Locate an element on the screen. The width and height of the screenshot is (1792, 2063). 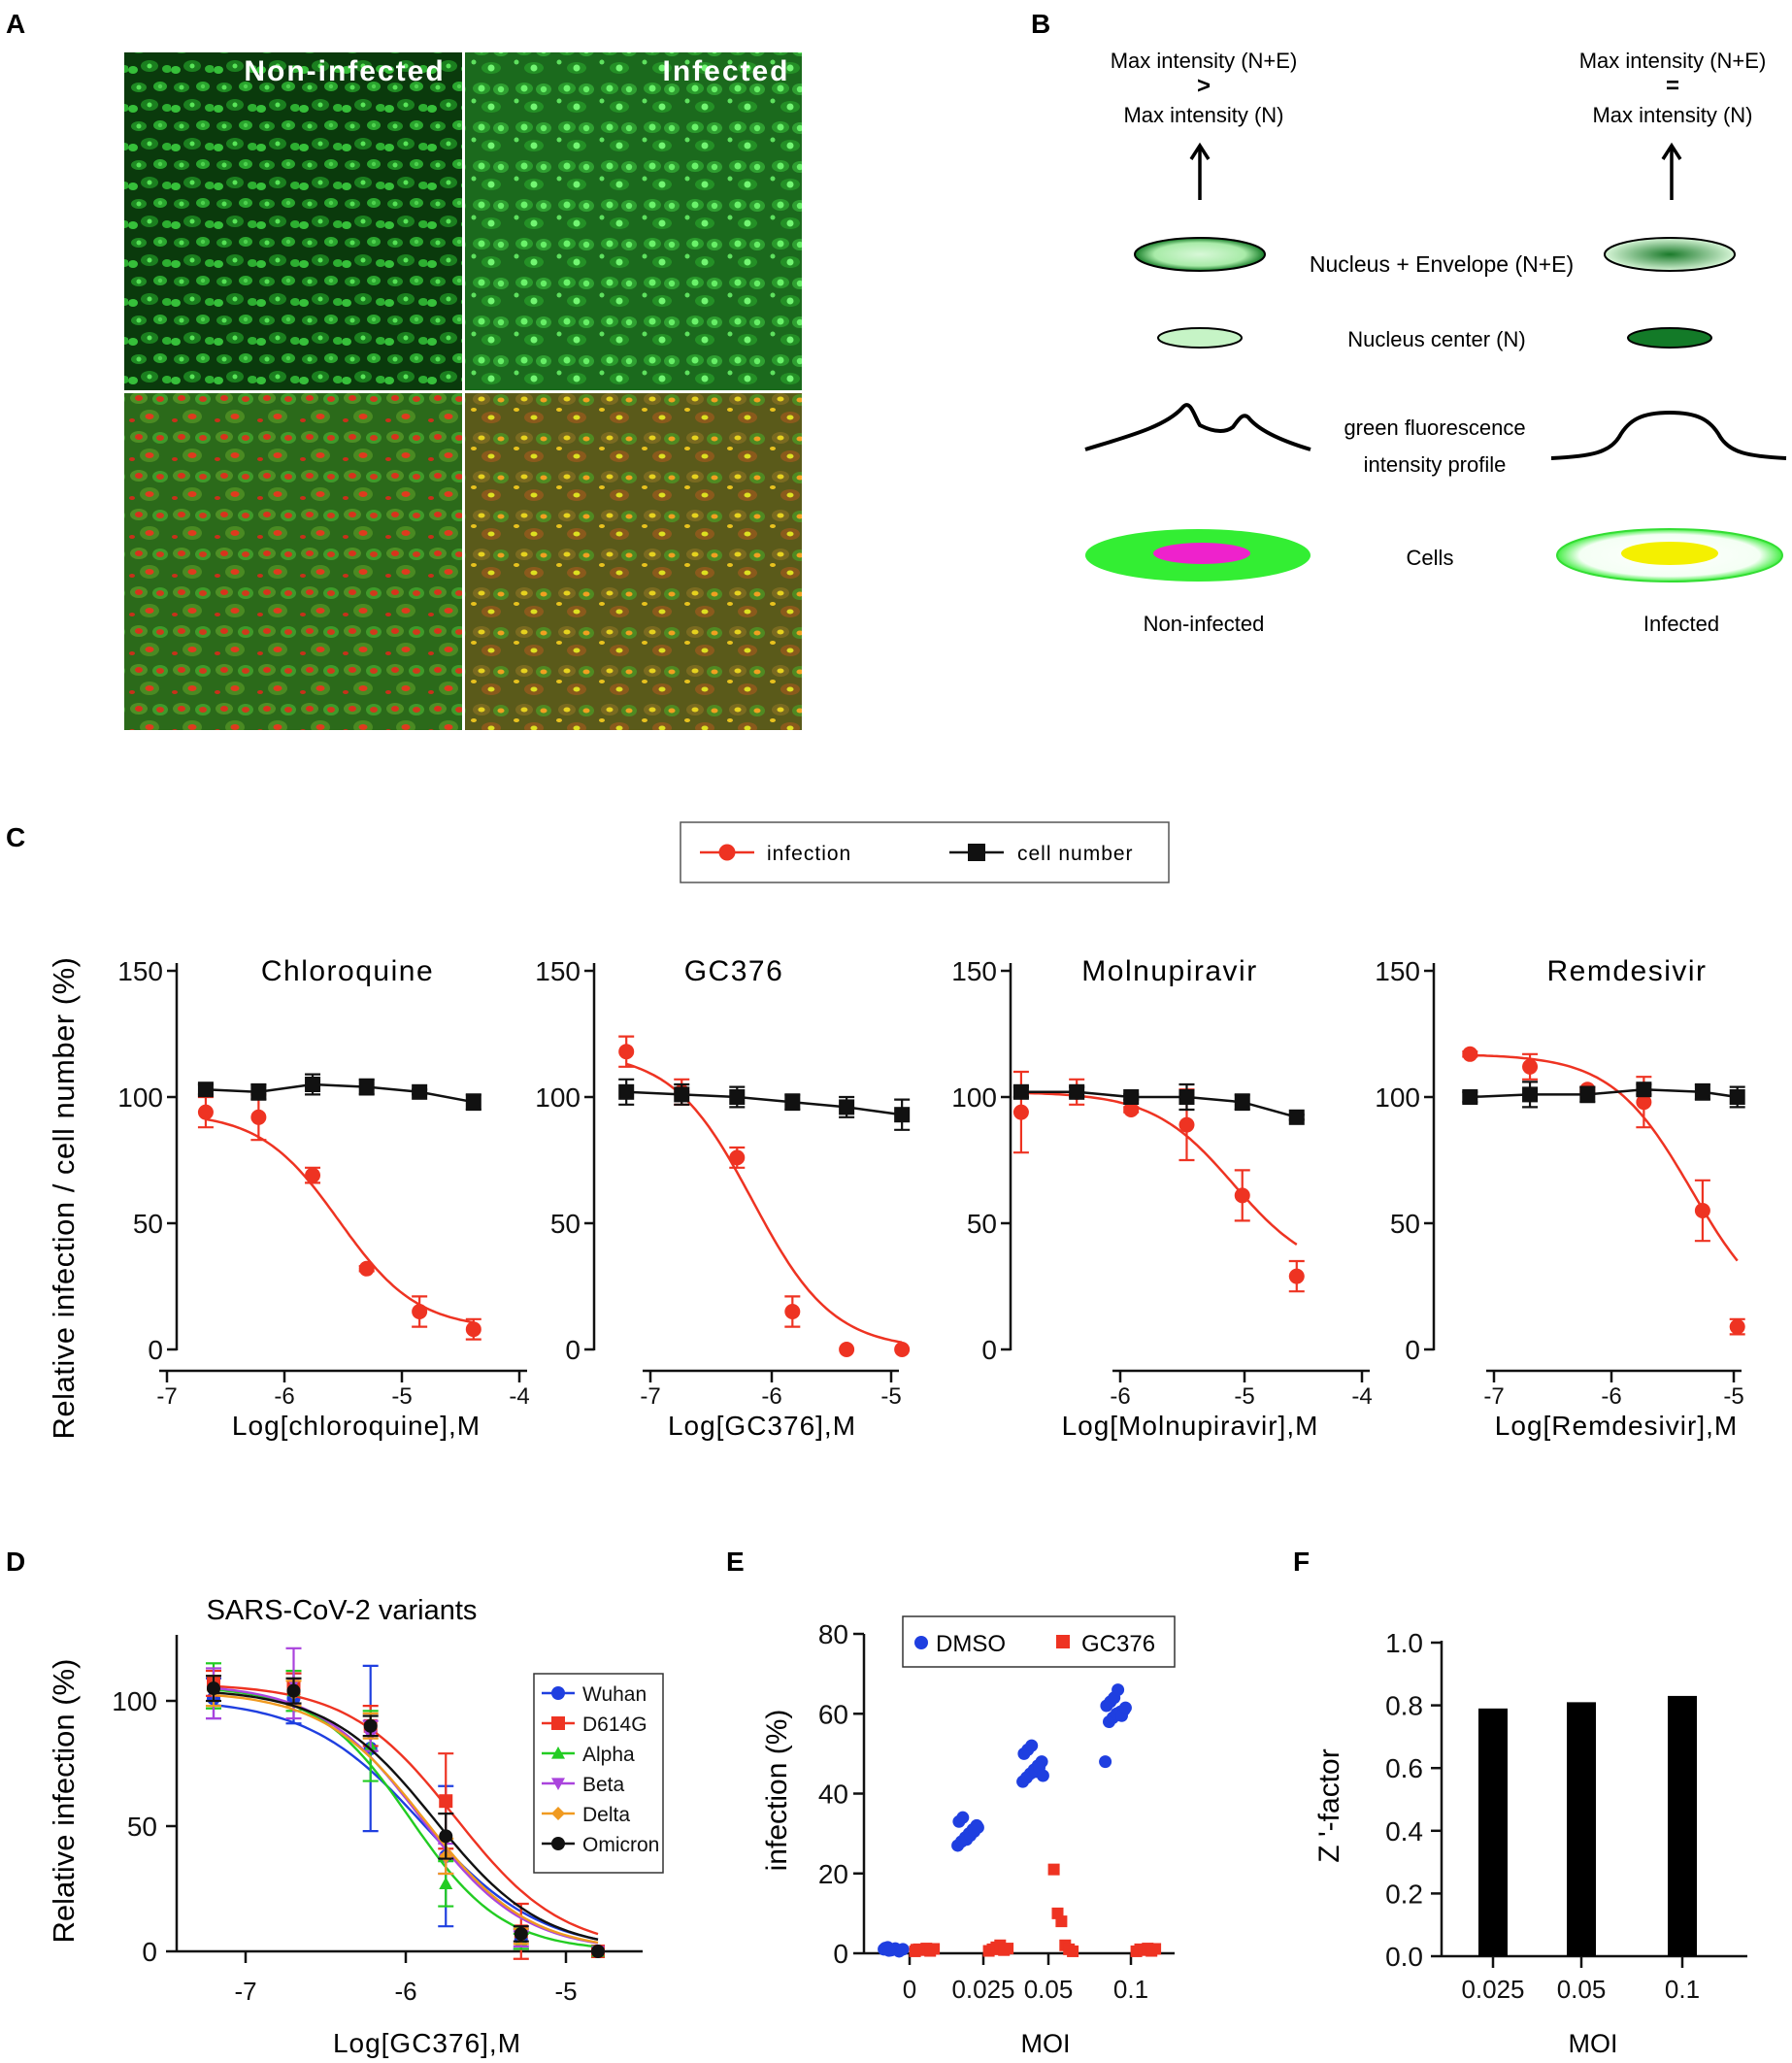
b-label-infected: Infected is located at coordinates (1681, 624).